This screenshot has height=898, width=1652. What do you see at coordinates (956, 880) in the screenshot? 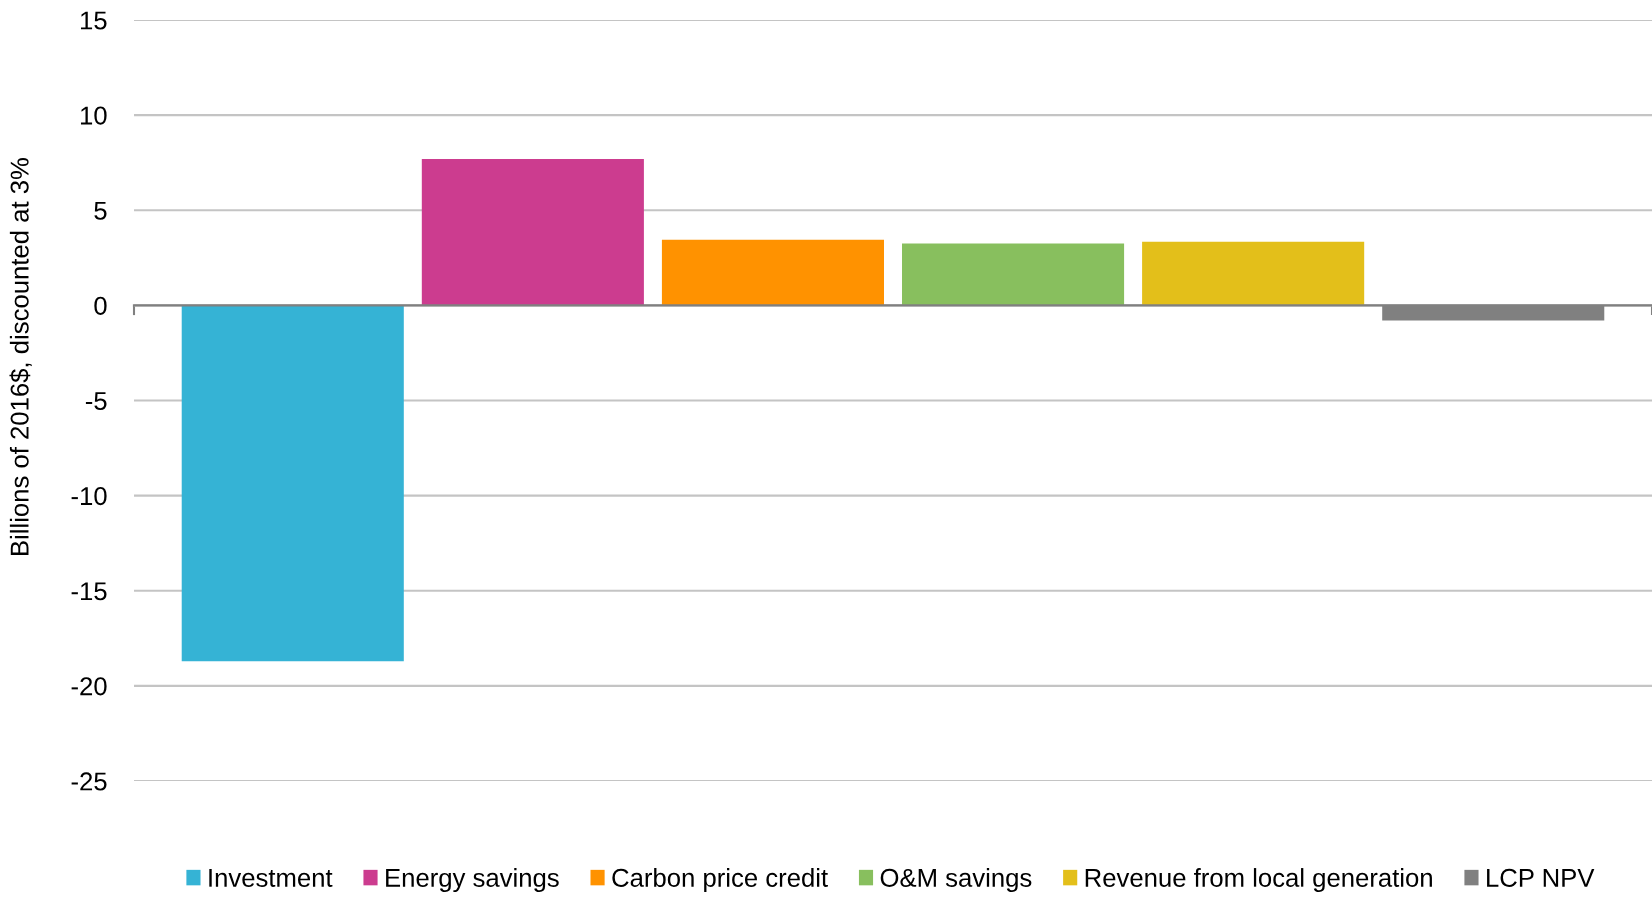
I see `legend-label: O&M savings` at bounding box center [956, 880].